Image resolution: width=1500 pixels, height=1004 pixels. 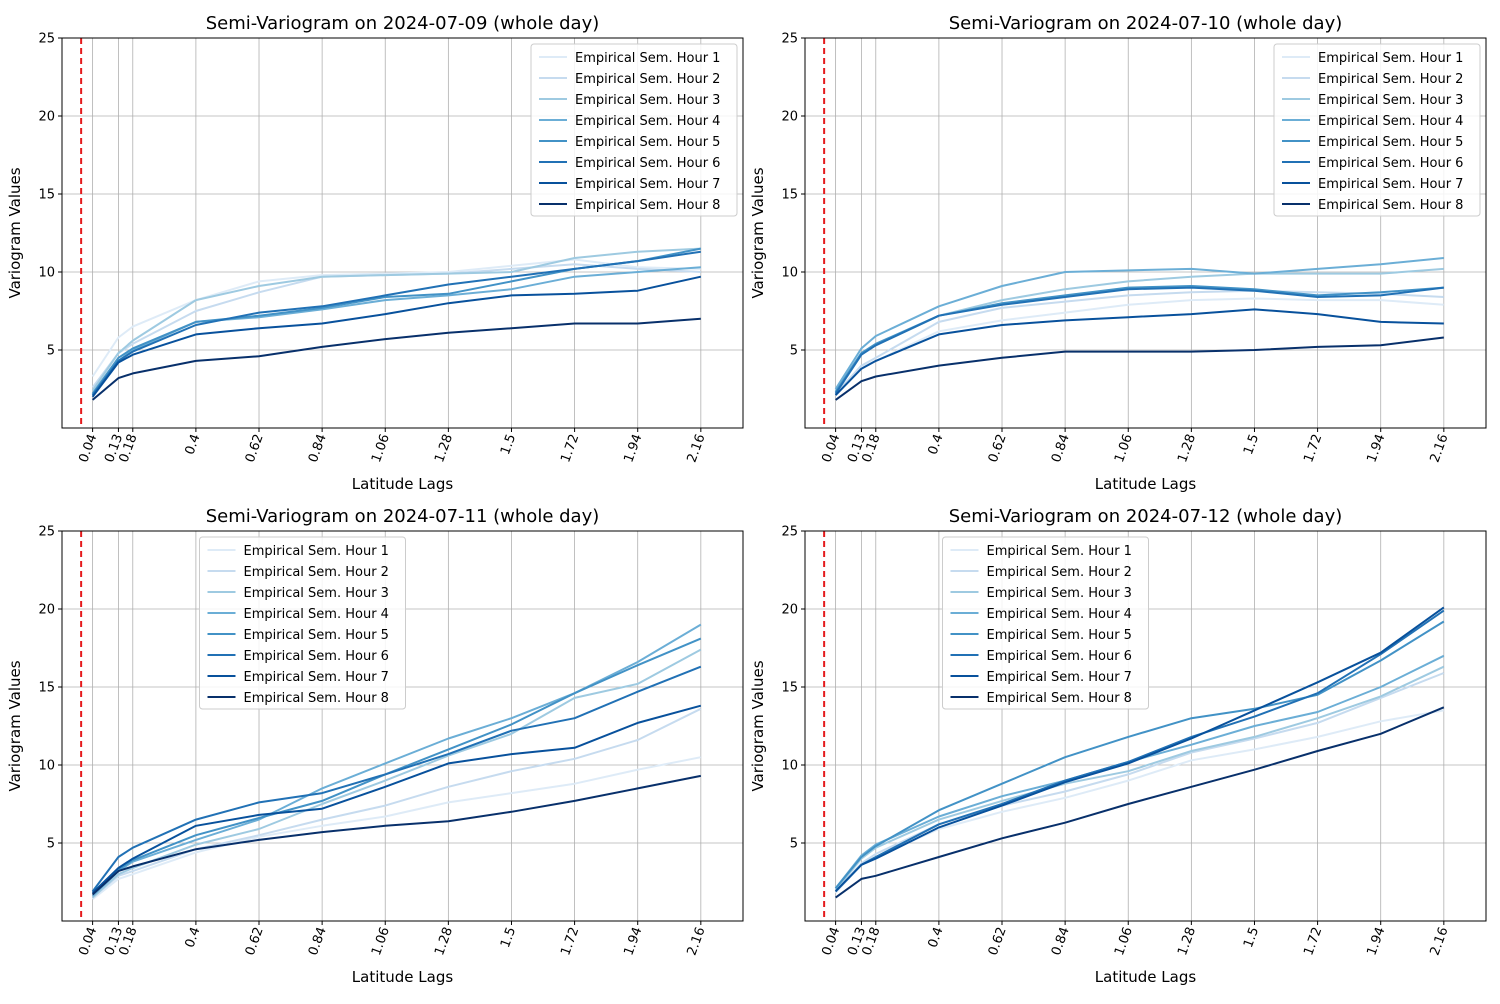 What do you see at coordinates (998, 941) in the screenshot?
I see `x-tick-label: 0.62` at bounding box center [998, 941].